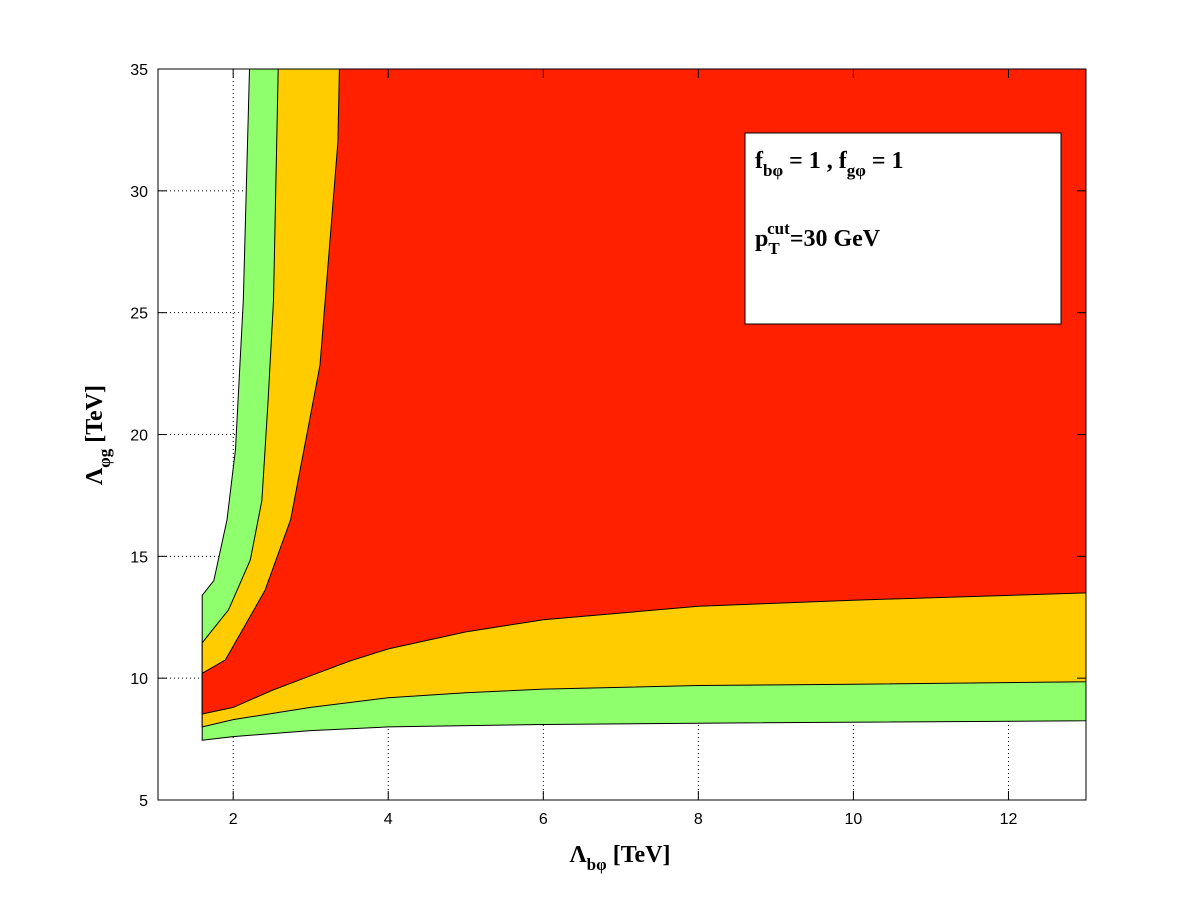 The image size is (1200, 900). What do you see at coordinates (139, 70) in the screenshot?
I see `y-tick-label: 35` at bounding box center [139, 70].